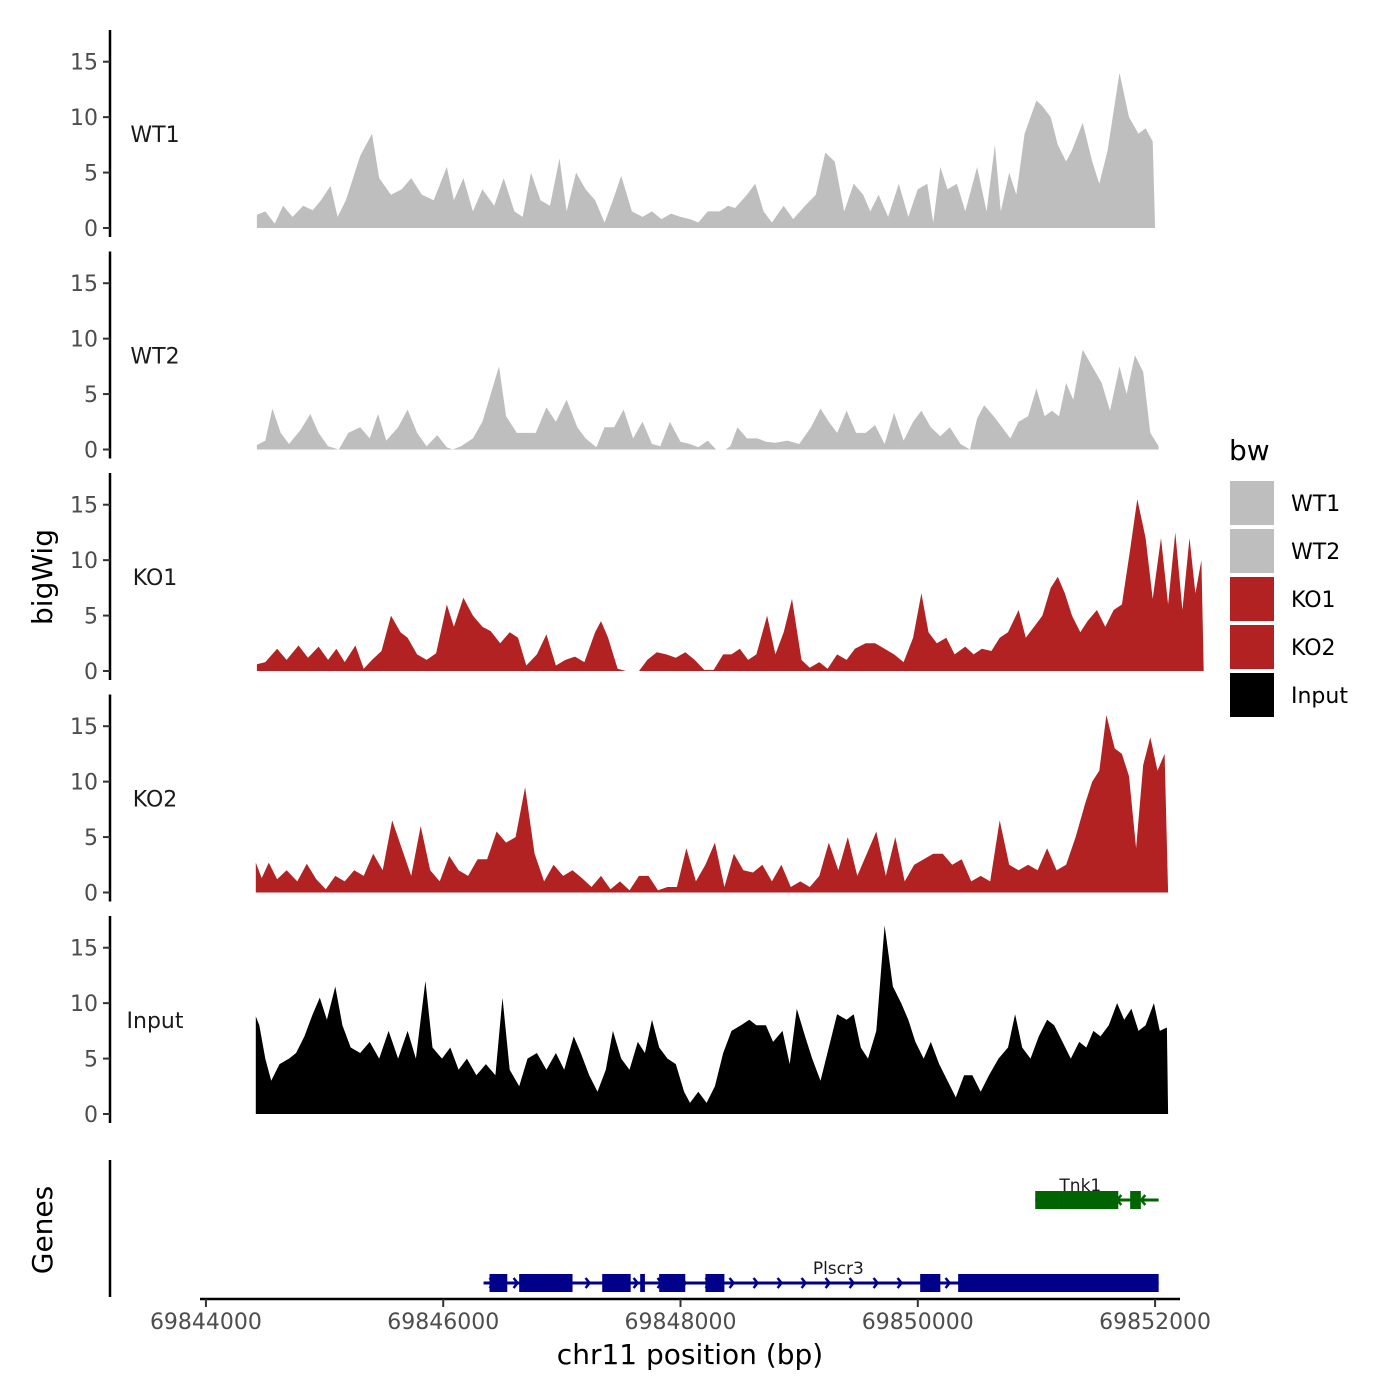 The width and height of the screenshot is (1400, 1400). What do you see at coordinates (1315, 552) in the screenshot?
I see `legend-label: WT2` at bounding box center [1315, 552].